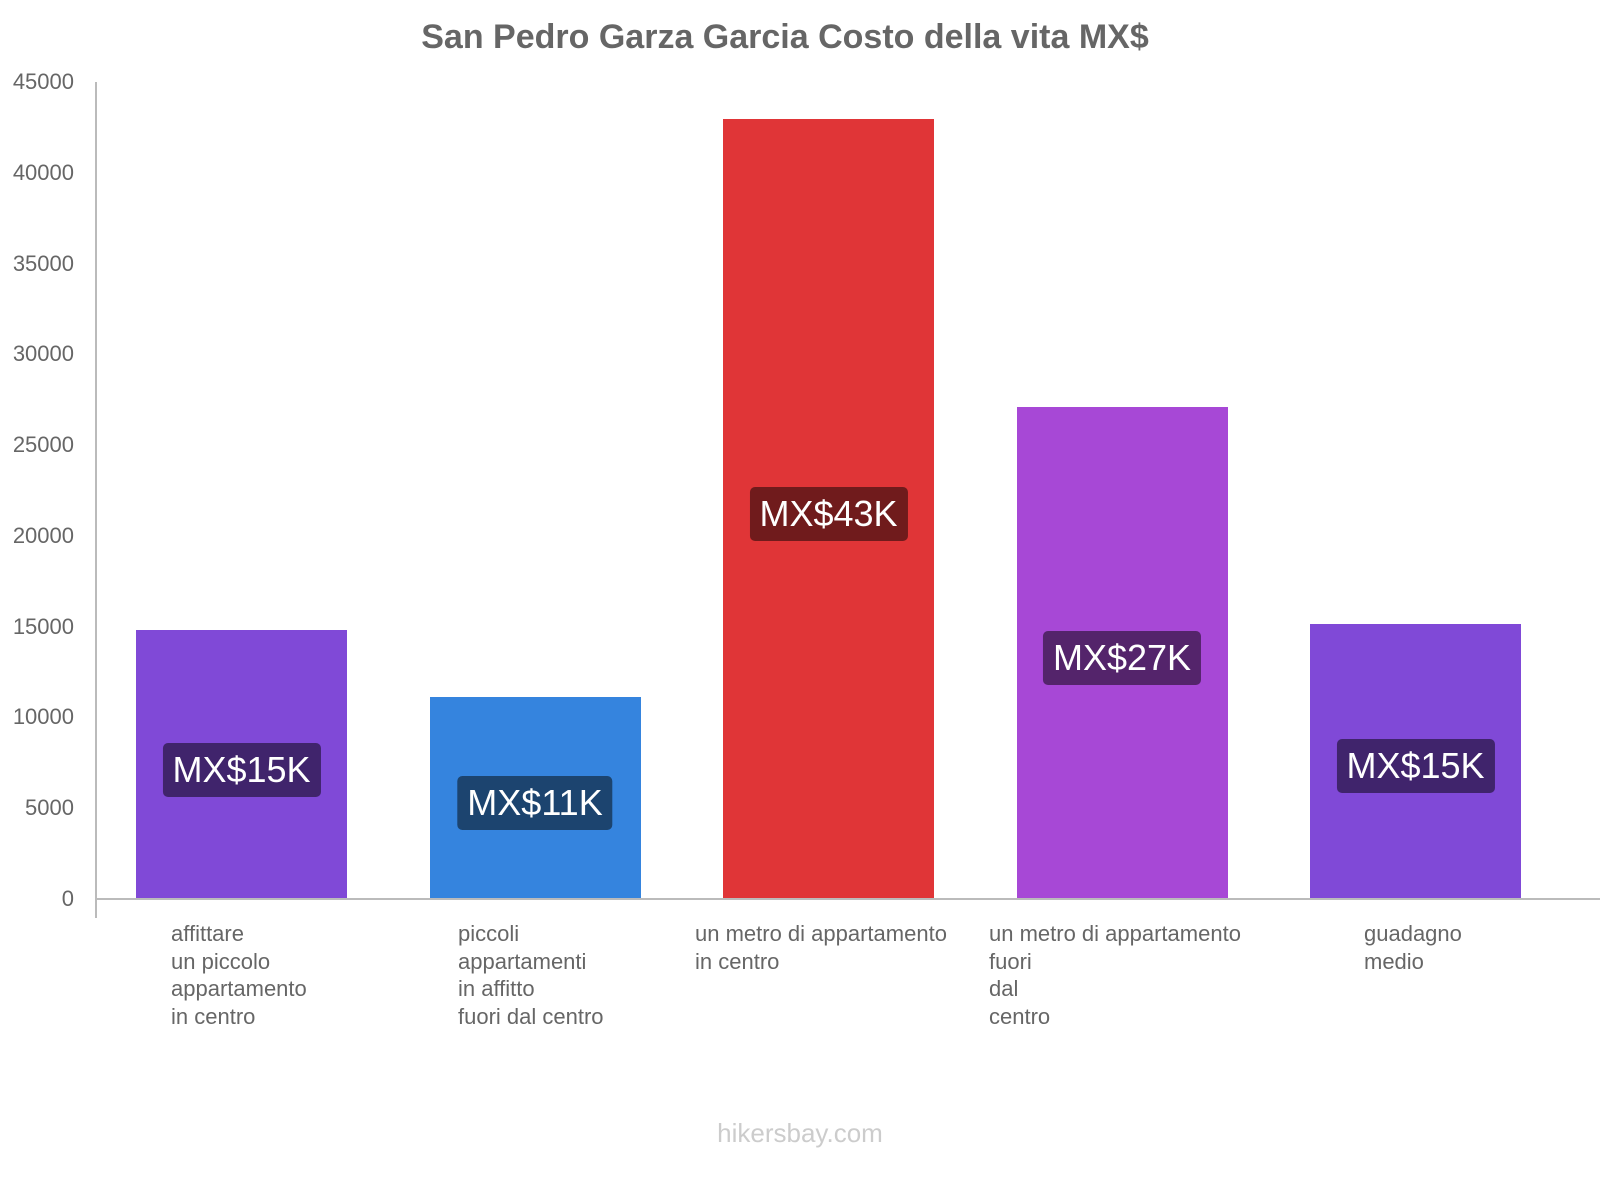  I want to click on y-tick-label: 5000, so click(49, 808).